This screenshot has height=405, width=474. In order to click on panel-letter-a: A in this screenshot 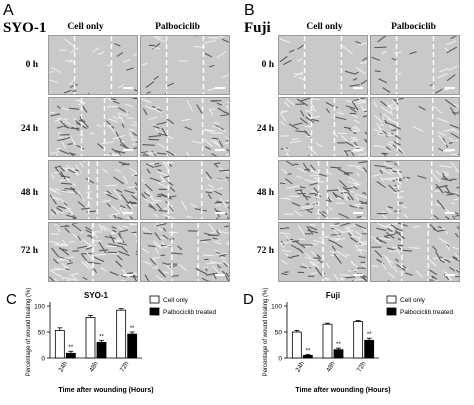, I will do `click(8, 11)`.